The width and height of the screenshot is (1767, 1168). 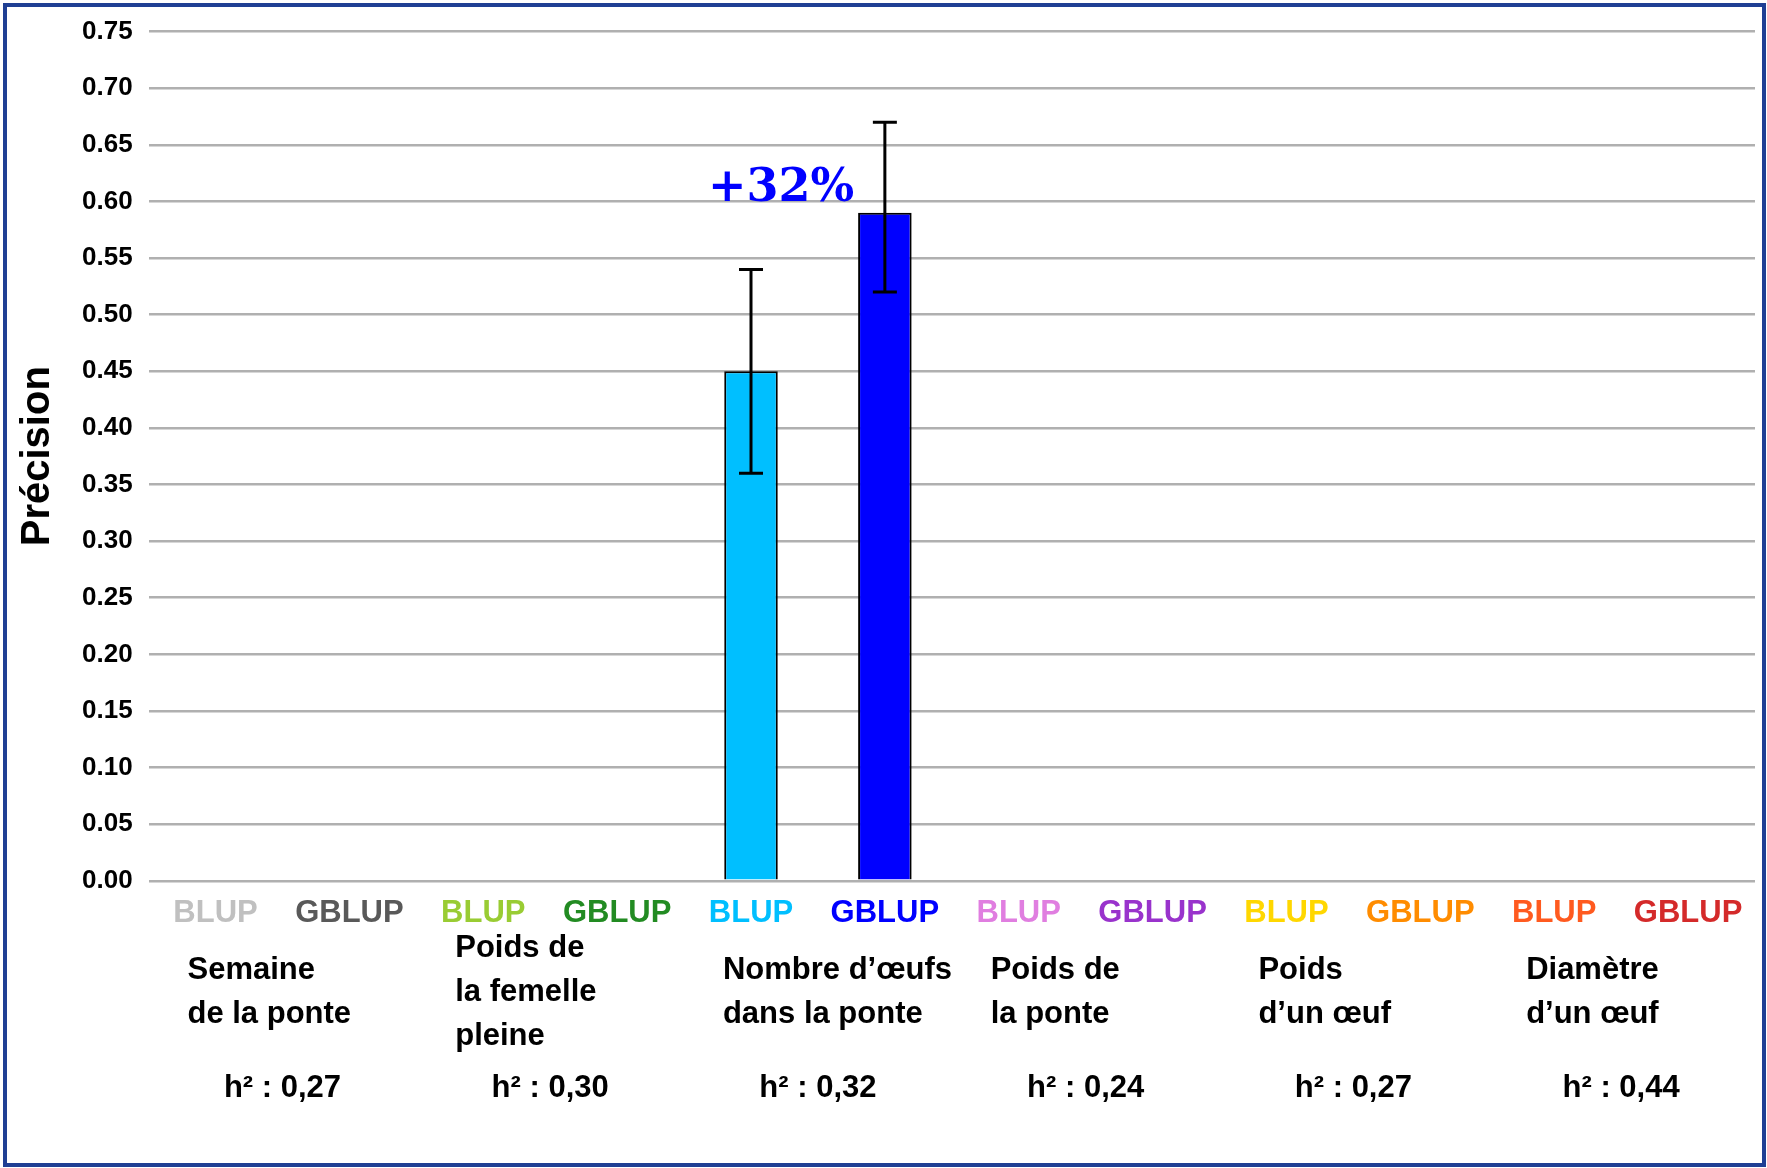 I want to click on text: h² : 0,30, so click(x=550, y=1087).